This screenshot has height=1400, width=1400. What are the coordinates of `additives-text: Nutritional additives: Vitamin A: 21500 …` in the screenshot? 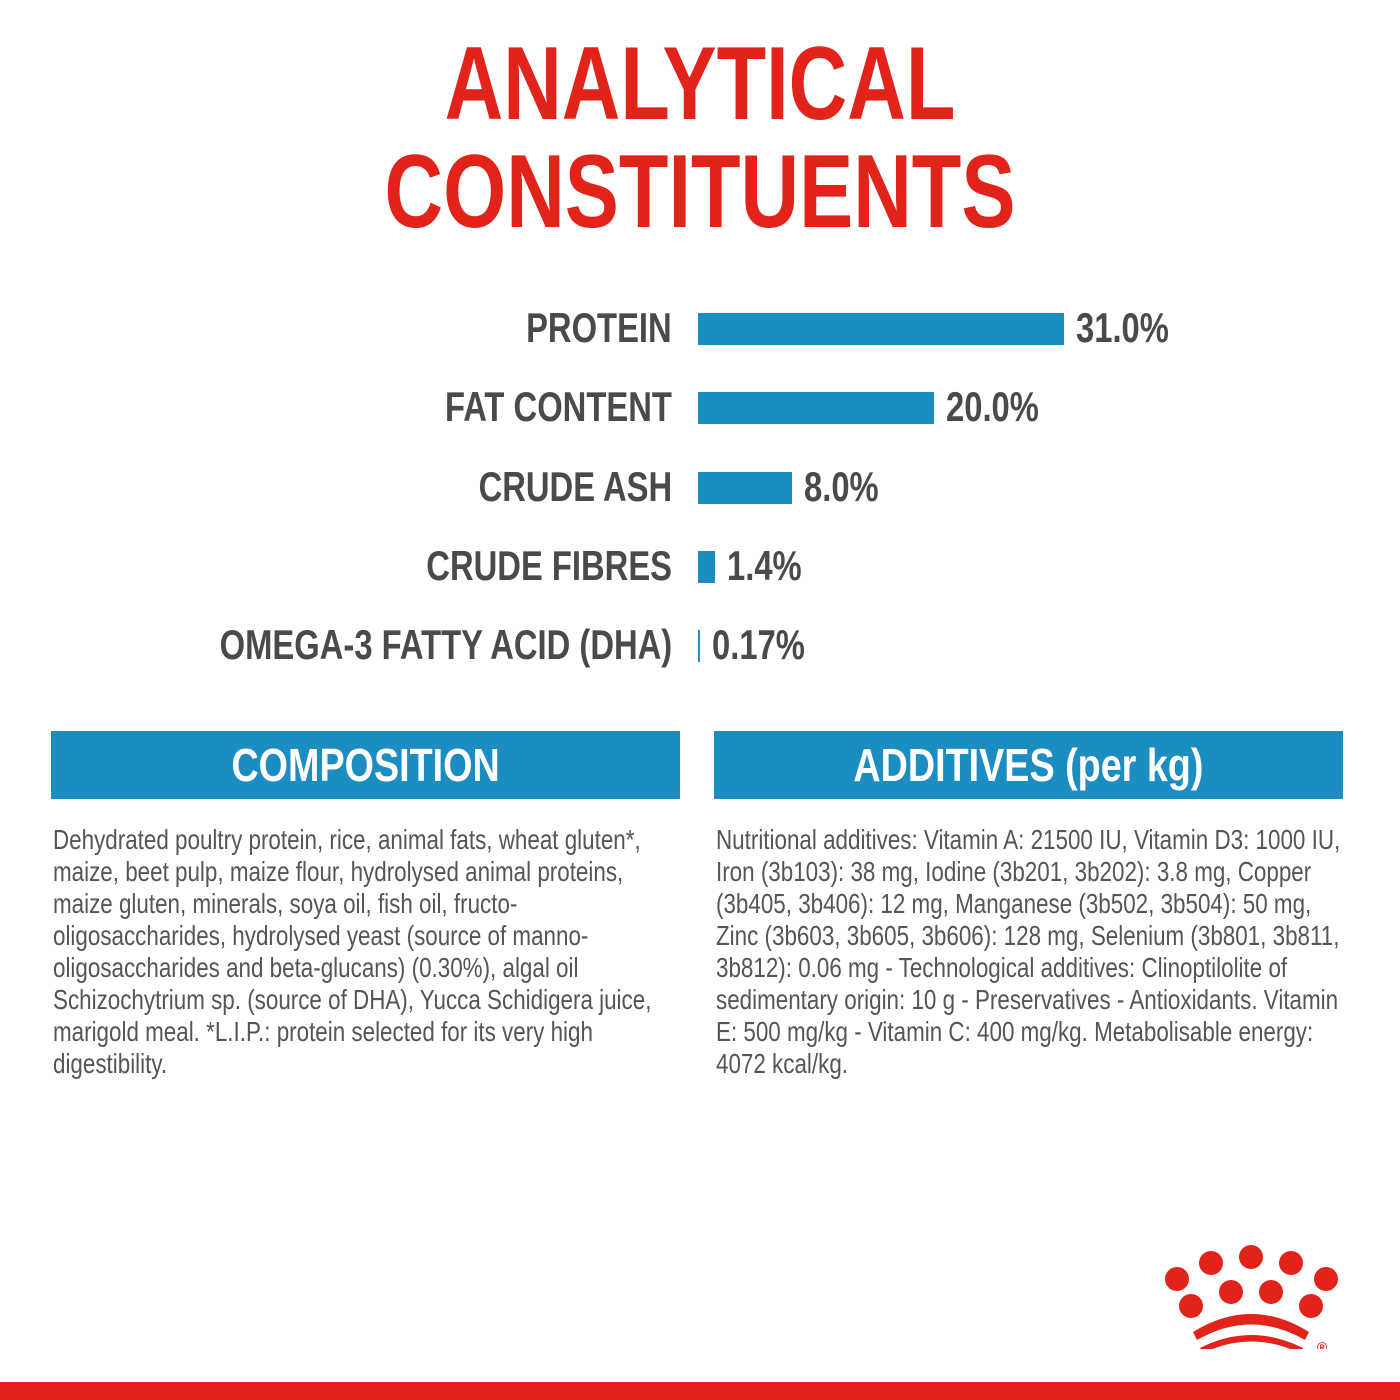 It's located at (1028, 951).